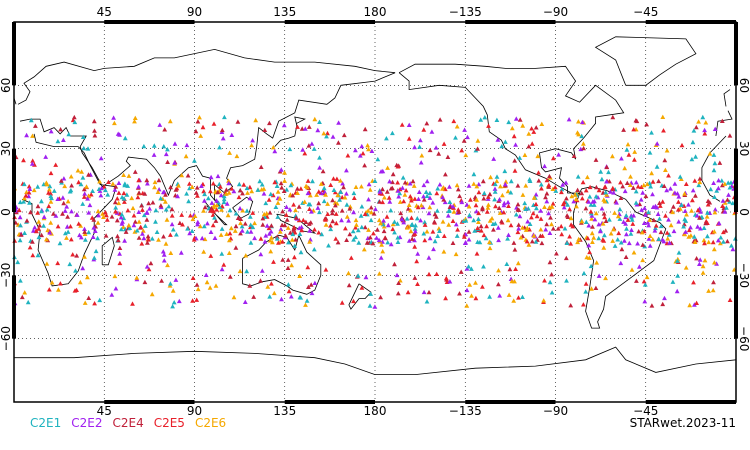 This screenshot has height=450, width=750. Describe the element at coordinates (194, 411) in the screenshot. I see `bottom-lon-label: 90` at that location.